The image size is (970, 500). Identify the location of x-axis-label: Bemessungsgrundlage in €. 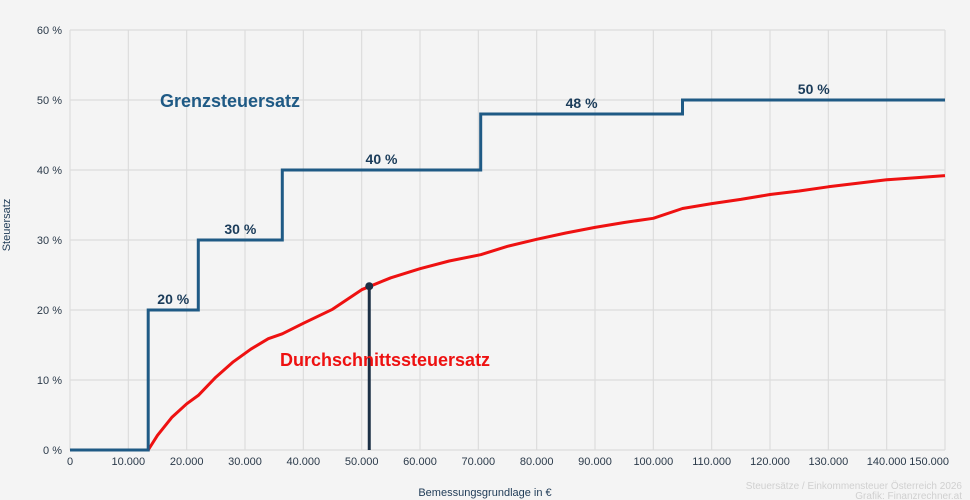
(484, 493).